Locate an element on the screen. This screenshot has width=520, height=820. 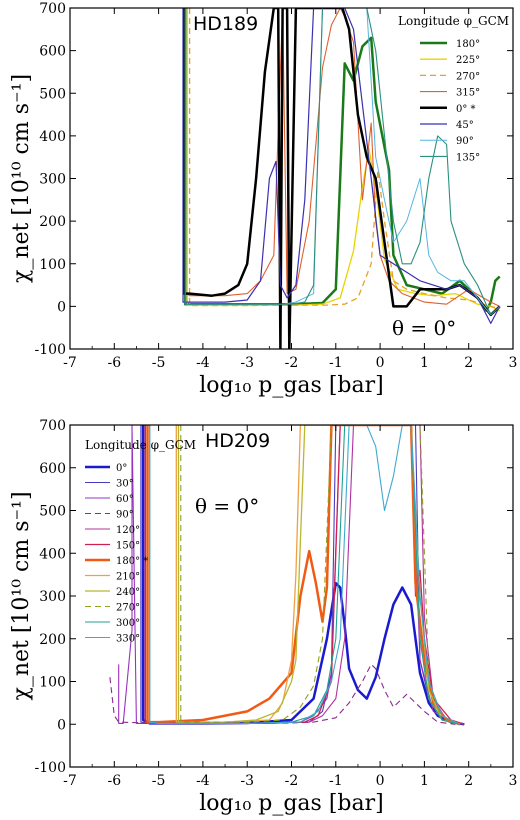
legend-label: 330° is located at coordinates (128, 639).